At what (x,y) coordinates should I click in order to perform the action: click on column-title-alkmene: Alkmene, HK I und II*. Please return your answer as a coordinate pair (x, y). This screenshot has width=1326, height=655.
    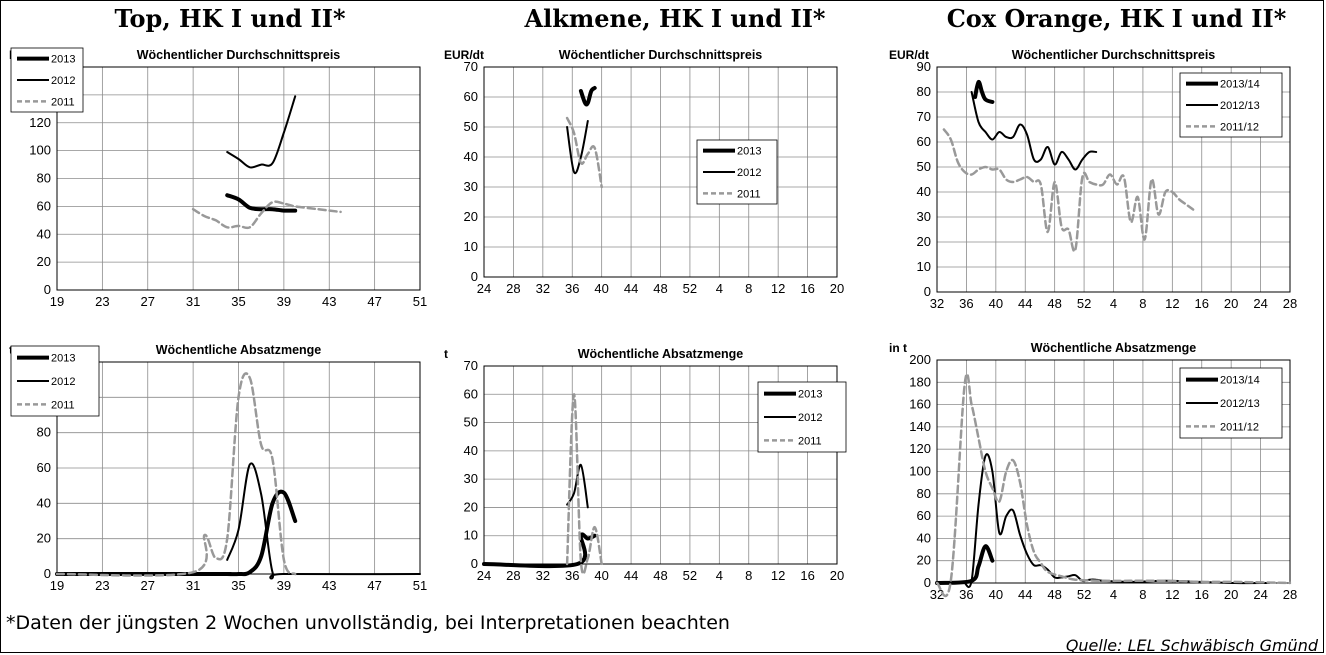
    Looking at the image, I should click on (675, 18).